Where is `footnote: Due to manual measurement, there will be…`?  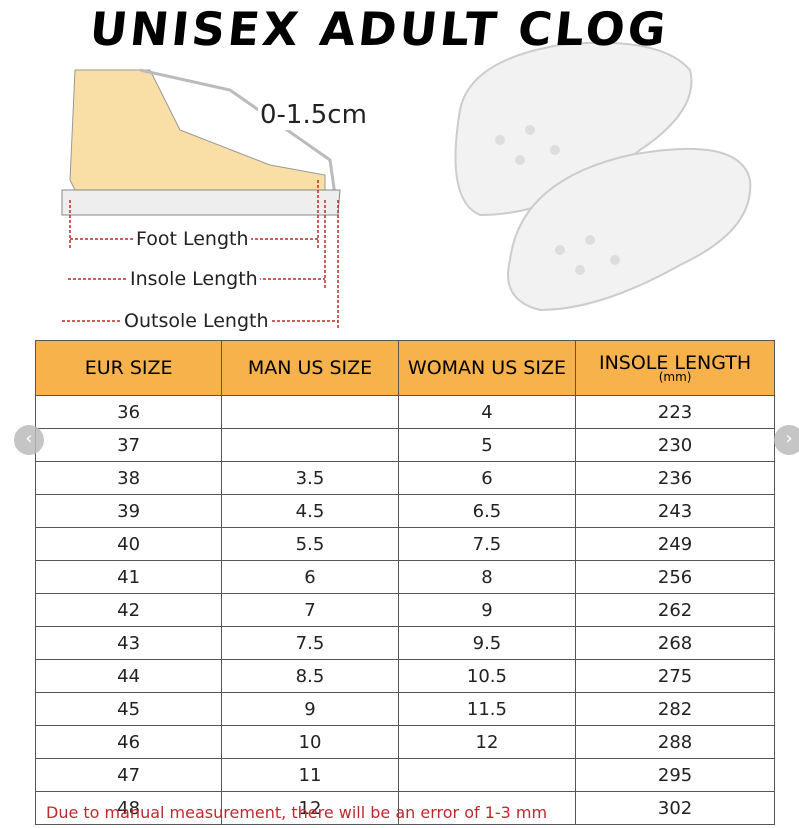
footnote: Due to manual measurement, there will be… is located at coordinates (297, 812).